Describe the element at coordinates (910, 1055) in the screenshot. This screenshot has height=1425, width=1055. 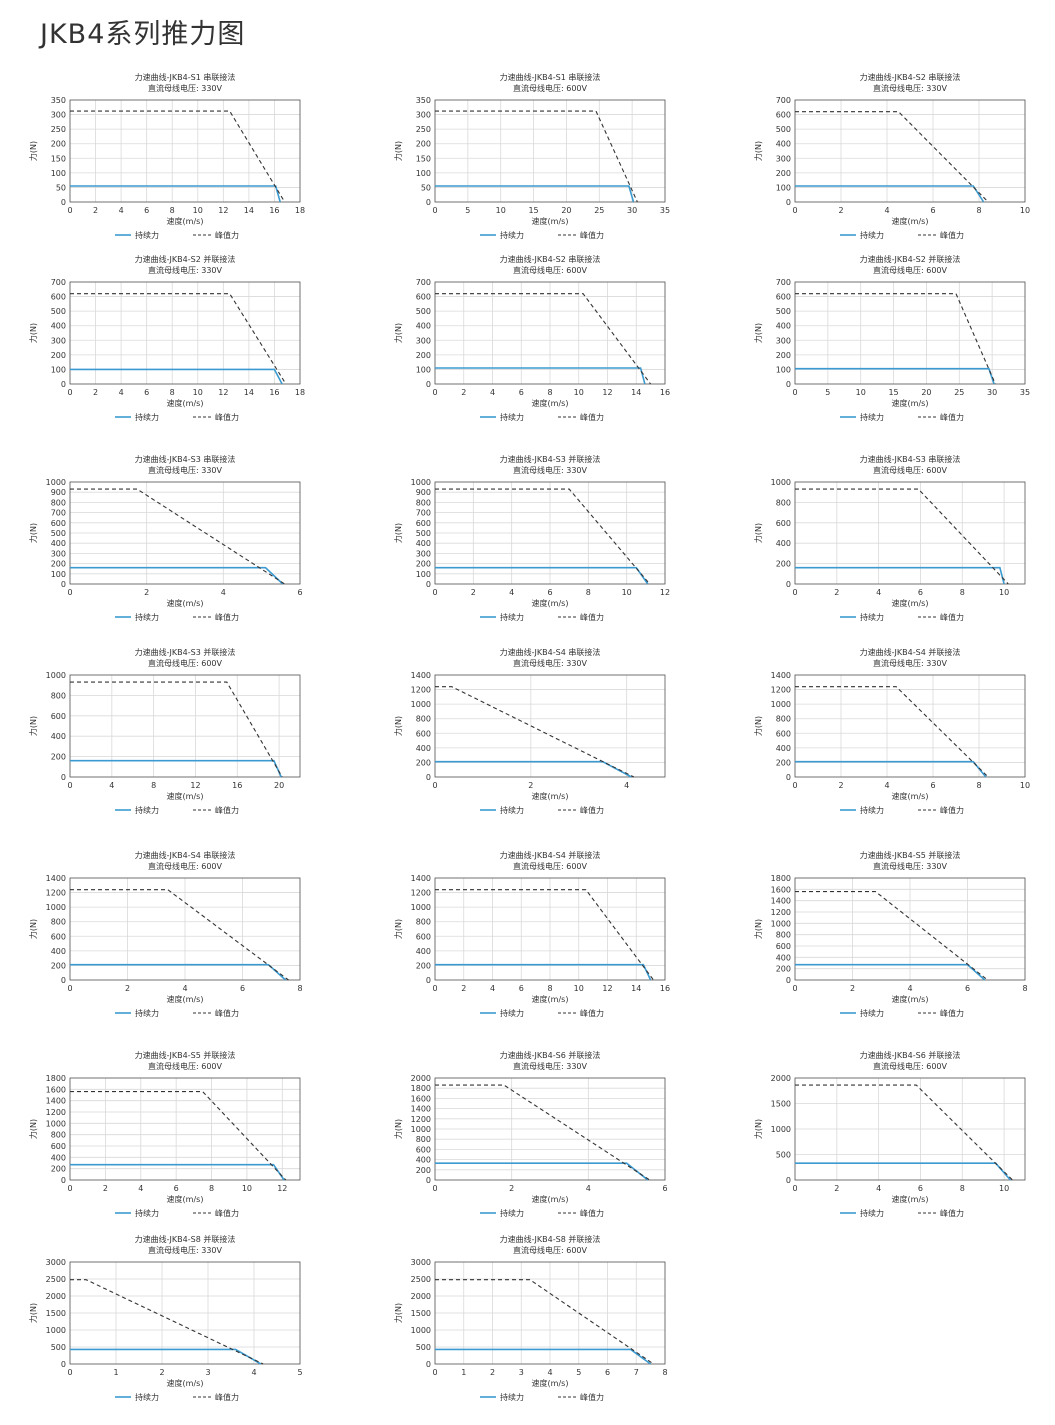
I see `chart-title: 力速曲线-JKB4-S6 并联接法` at that location.